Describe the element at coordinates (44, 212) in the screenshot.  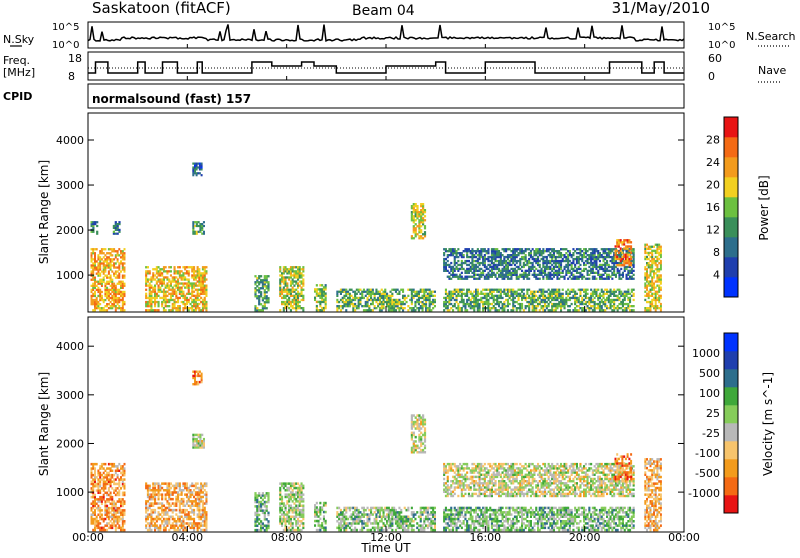
I see `power-ylabel: Slant Range [km]` at that location.